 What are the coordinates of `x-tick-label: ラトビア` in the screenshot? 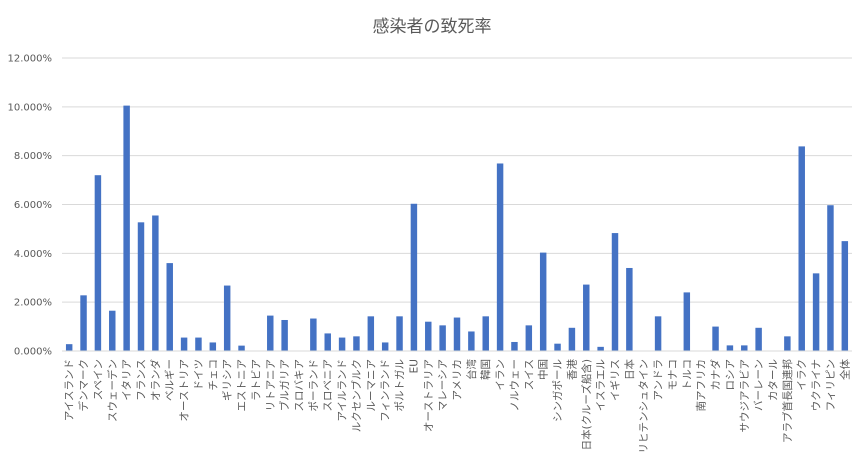 It's located at (256, 380).